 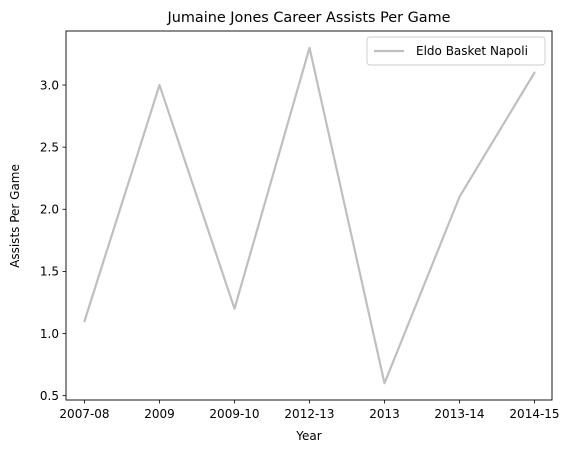 I want to click on x-tick-label: 2009, so click(x=159, y=414).